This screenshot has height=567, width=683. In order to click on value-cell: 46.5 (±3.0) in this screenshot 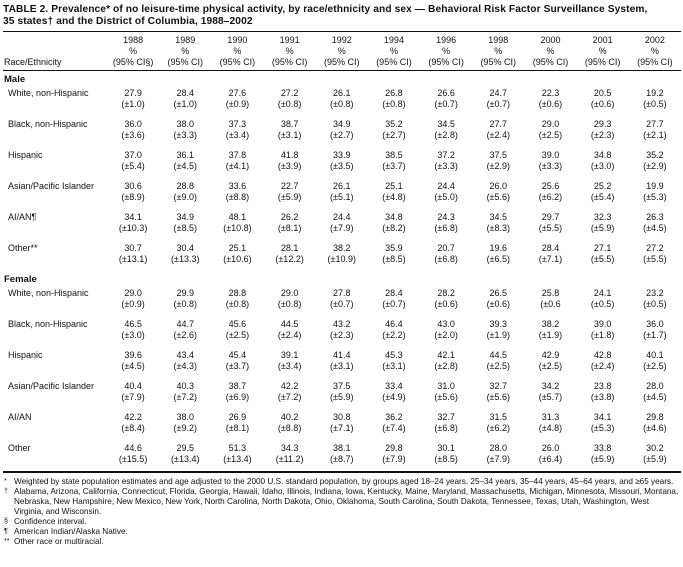, I will do `click(133, 331)`.